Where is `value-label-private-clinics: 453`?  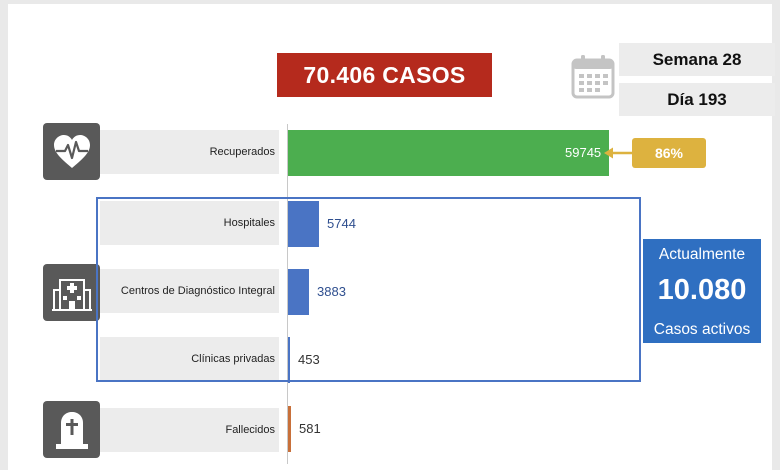
value-label-private-clinics: 453 is located at coordinates (309, 359).